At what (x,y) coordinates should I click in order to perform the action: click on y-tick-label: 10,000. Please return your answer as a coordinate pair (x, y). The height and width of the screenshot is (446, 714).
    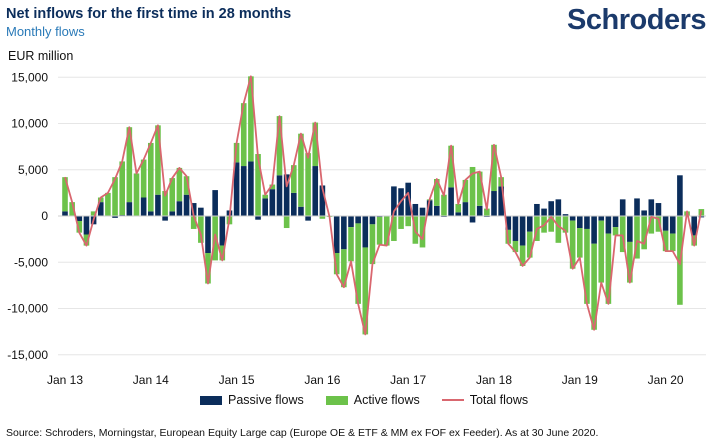
    Looking at the image, I should click on (29, 124).